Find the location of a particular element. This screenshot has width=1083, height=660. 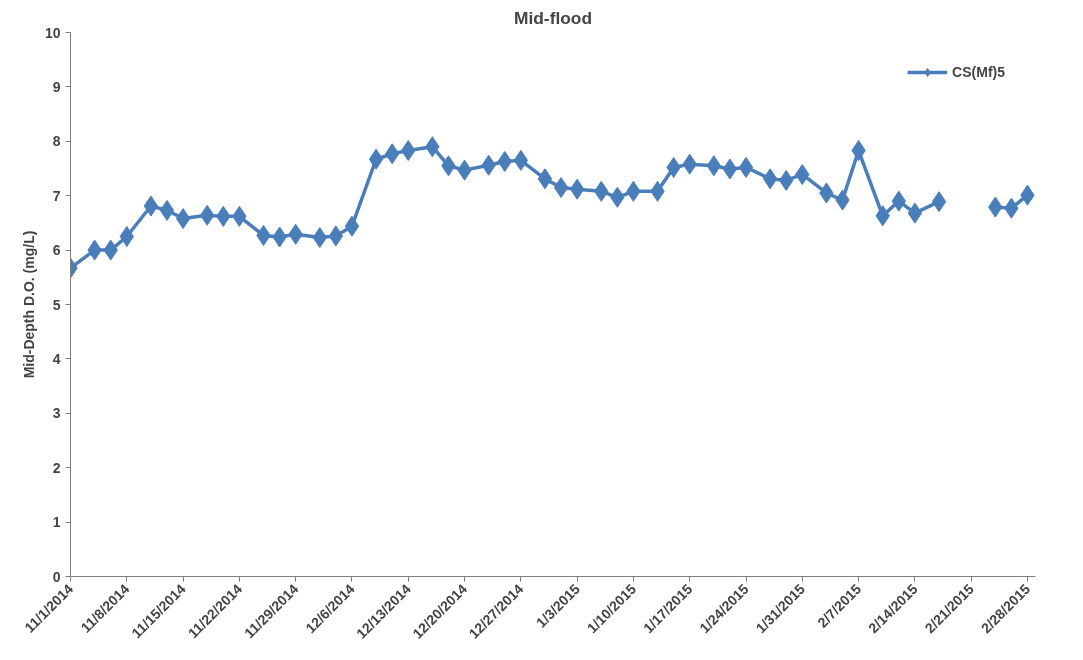

legend-label: CS(Mf)5 is located at coordinates (978, 72).